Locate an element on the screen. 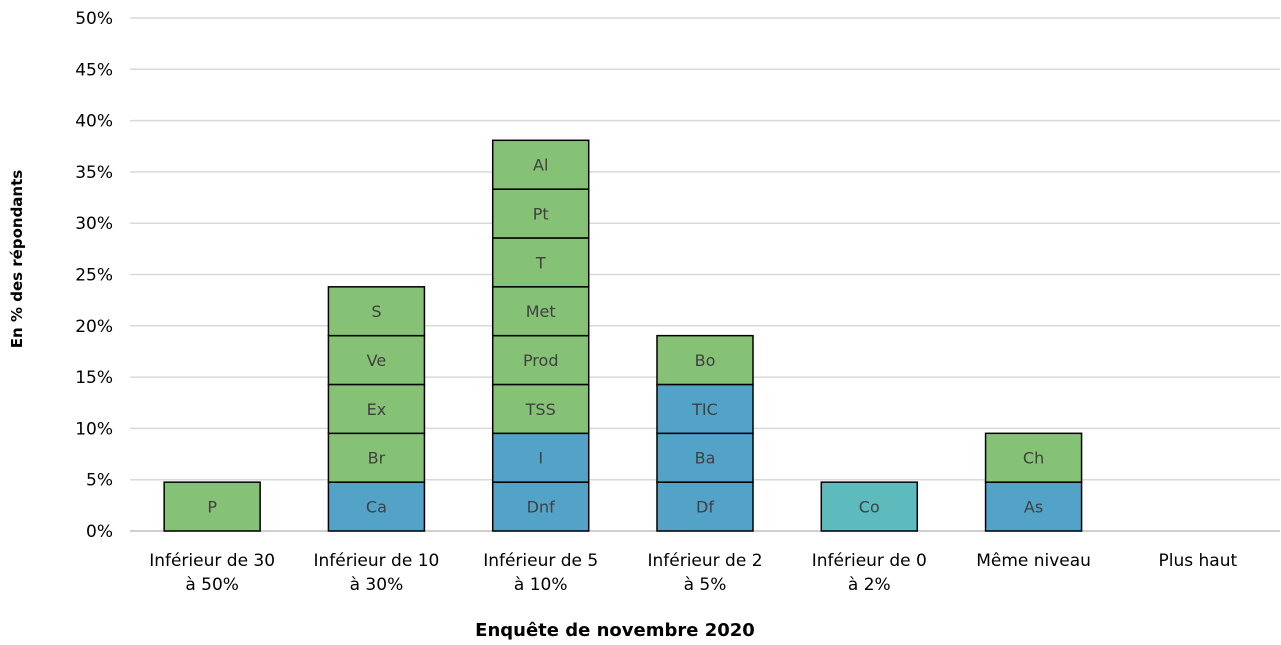  segment-label: S is located at coordinates (376, 311).